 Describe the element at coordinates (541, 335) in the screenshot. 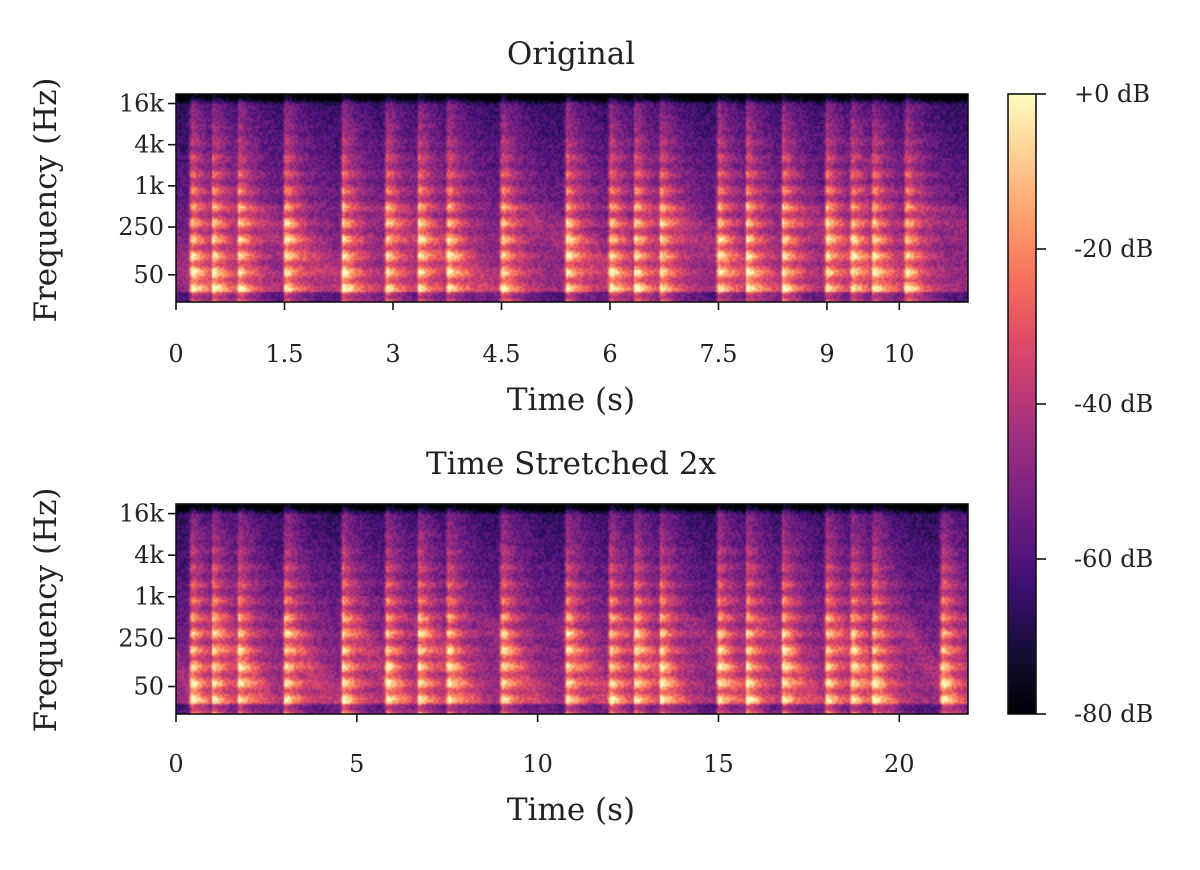

I see `x-axis-original: 0 1.5 3 4.5 6 7.5 9 10` at that location.